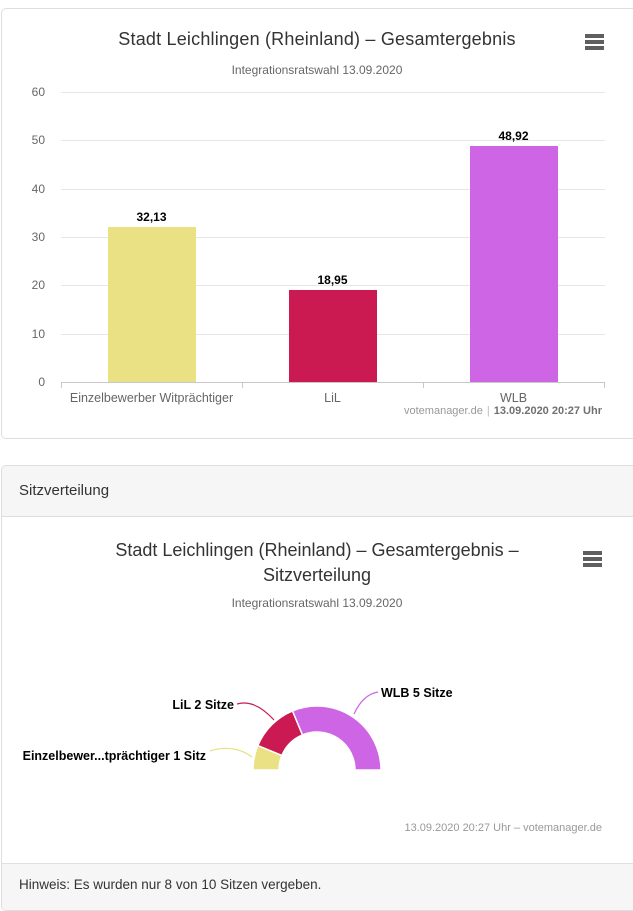  I want to click on bar-column: 48,92, so click(513, 237).